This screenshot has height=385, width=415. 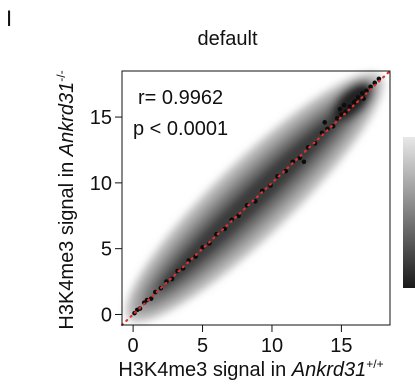 I want to click on y-tick-label: 0, so click(x=106, y=315).